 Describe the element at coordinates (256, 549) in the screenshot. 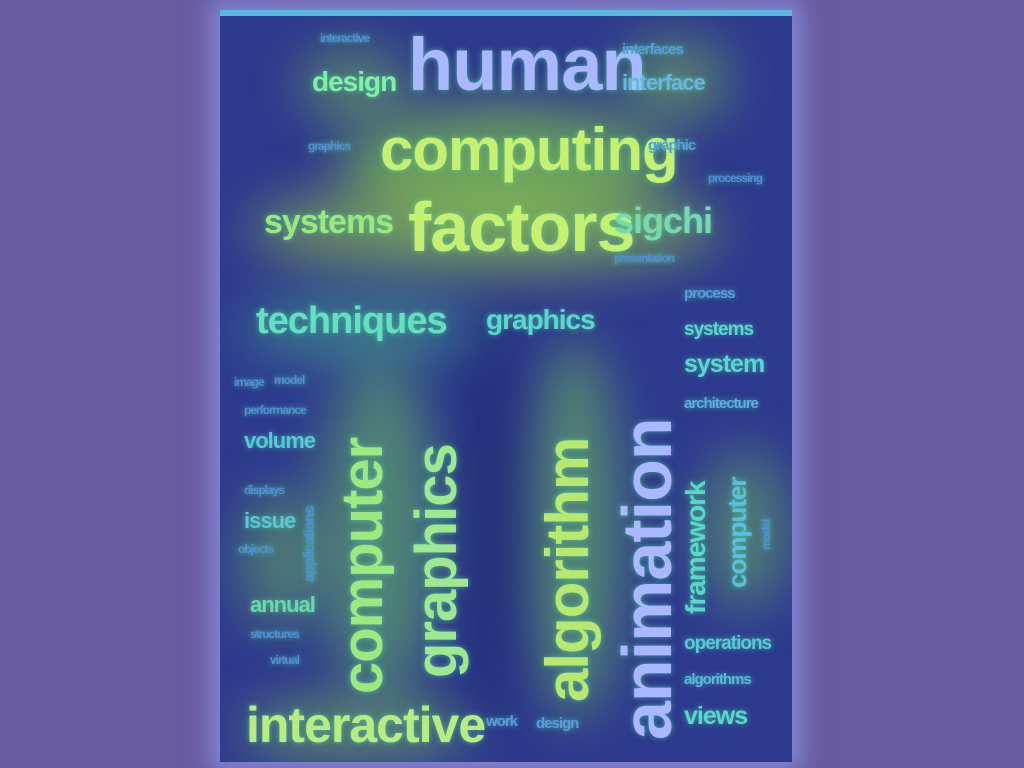

I see `word-objects: objects` at that location.